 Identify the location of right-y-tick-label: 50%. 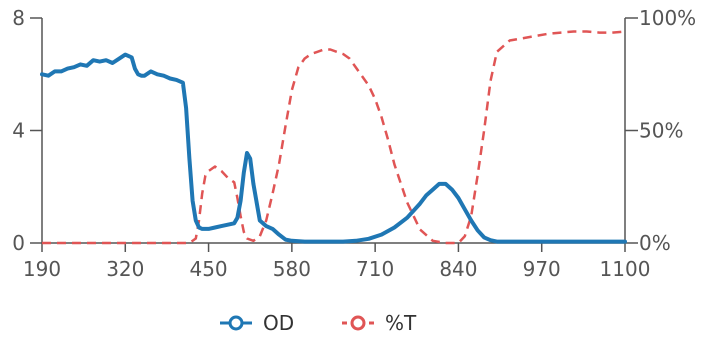
(661, 131).